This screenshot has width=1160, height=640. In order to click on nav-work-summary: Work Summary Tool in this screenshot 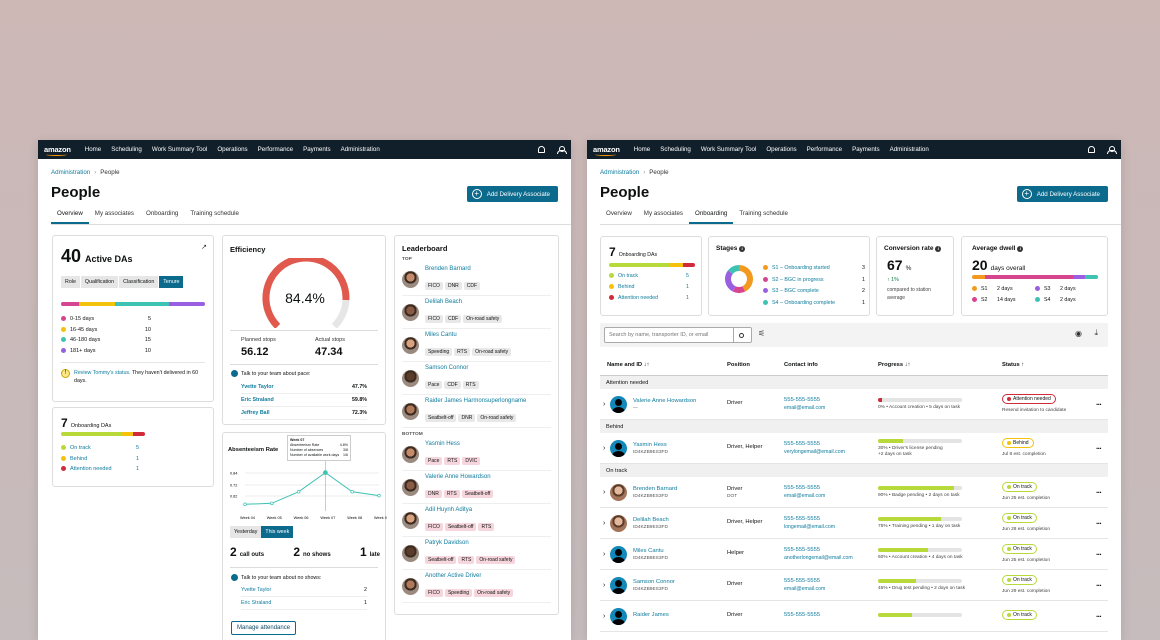, I will do `click(728, 149)`.